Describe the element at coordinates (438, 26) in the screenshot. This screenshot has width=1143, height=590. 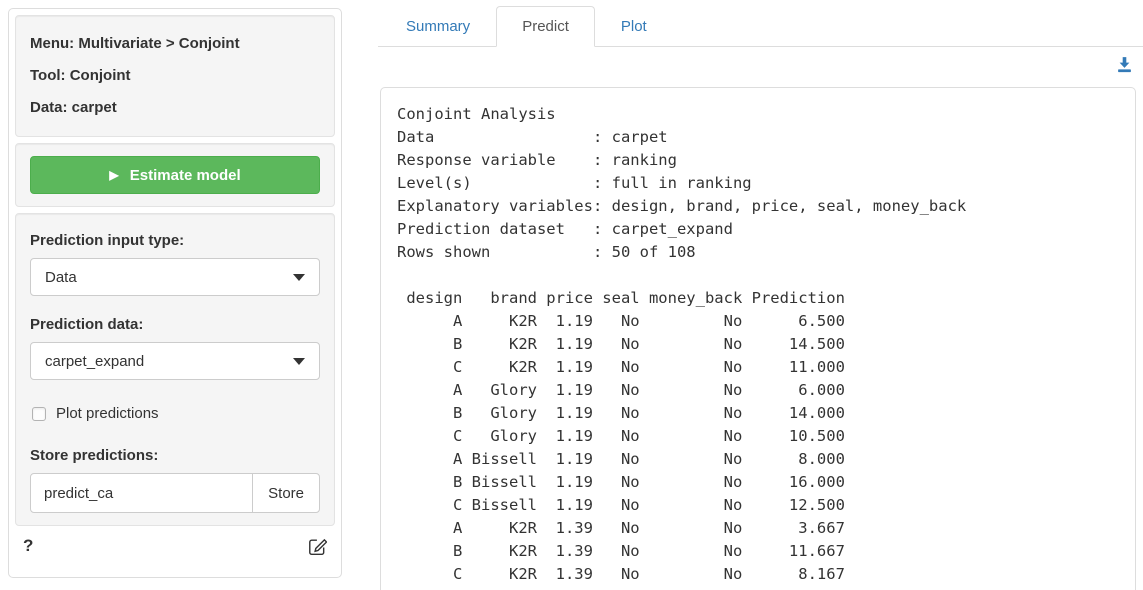
I see `tab-summary: Summary` at that location.